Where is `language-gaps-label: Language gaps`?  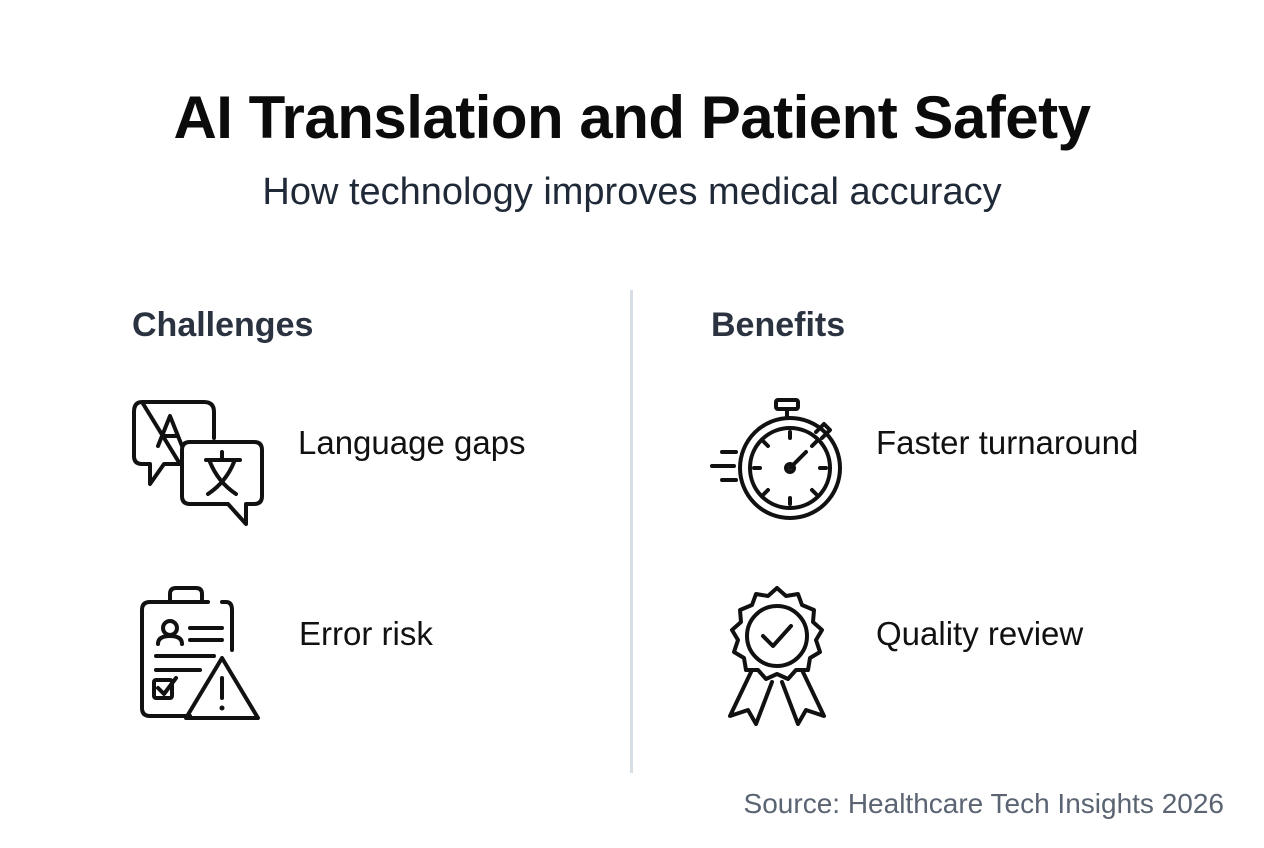 language-gaps-label: Language gaps is located at coordinates (412, 442).